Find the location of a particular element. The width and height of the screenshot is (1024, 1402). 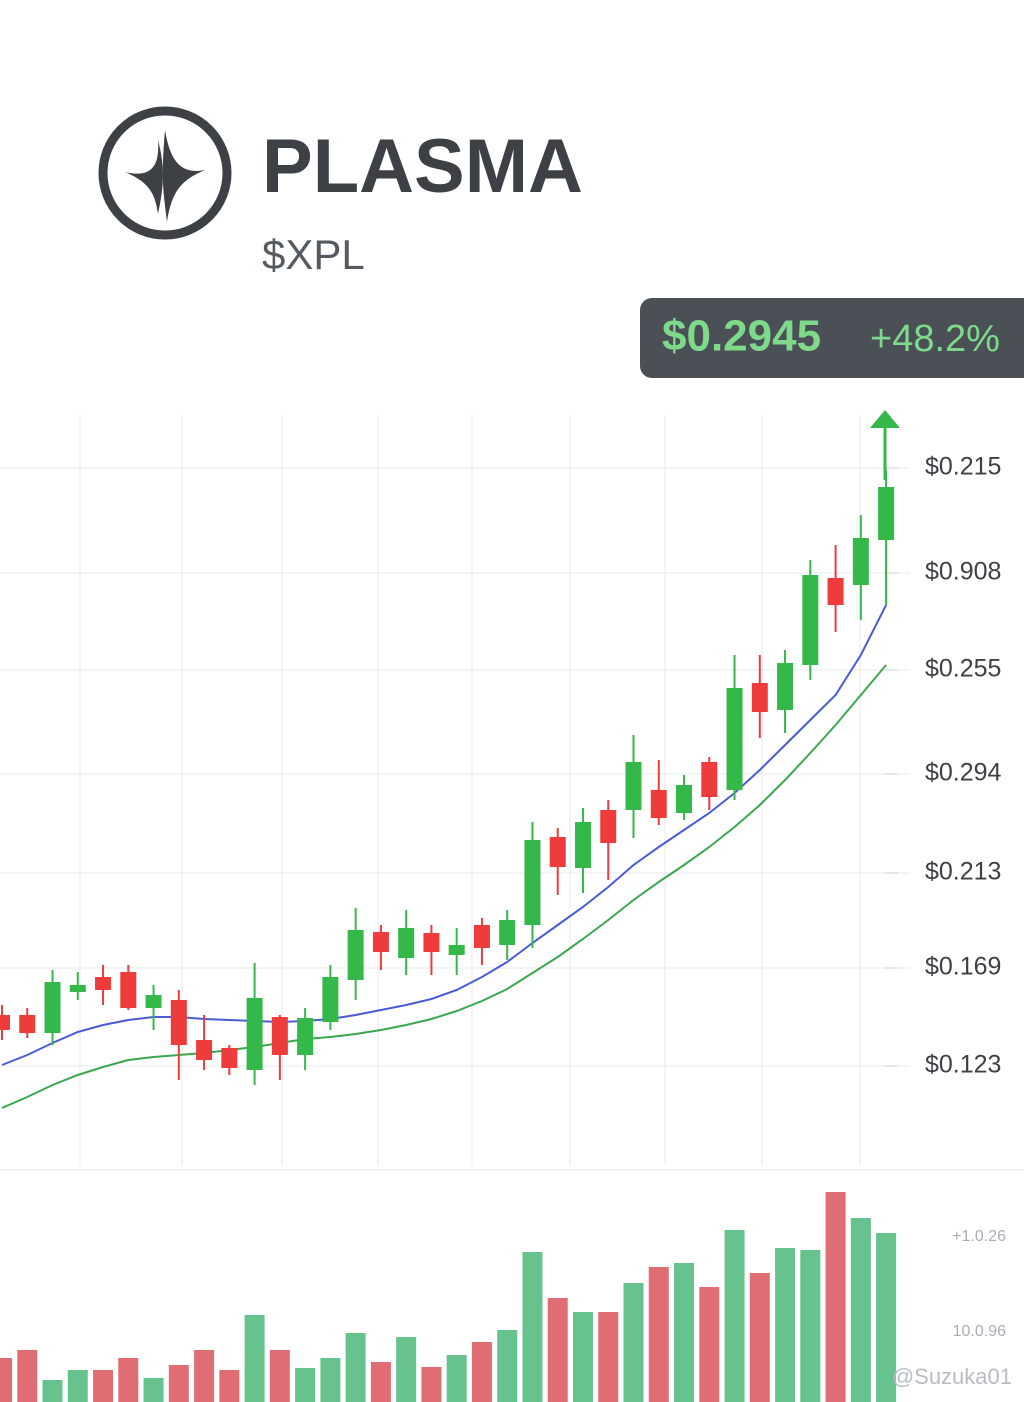

y-tick-label: $0.123 is located at coordinates (963, 1065).